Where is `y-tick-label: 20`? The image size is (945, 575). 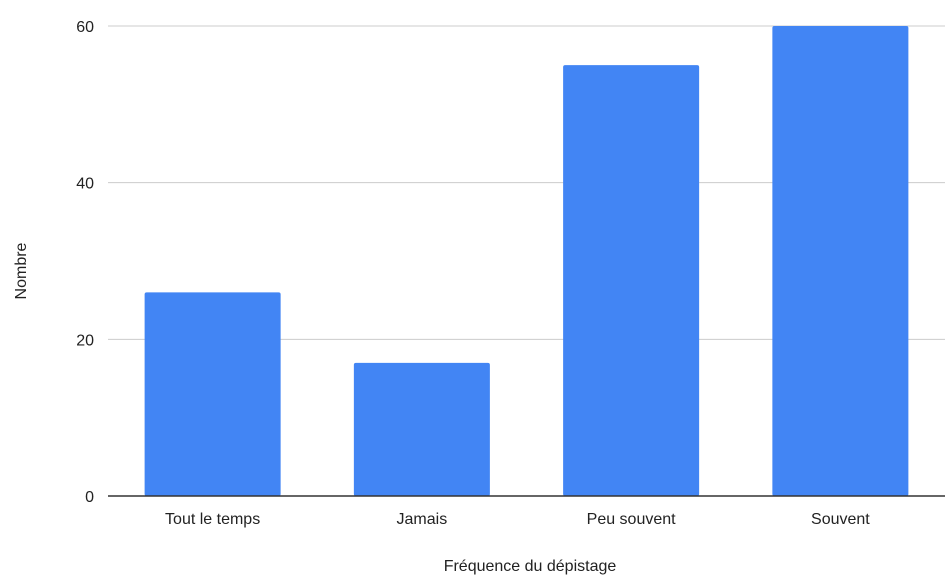 y-tick-label: 20 is located at coordinates (85, 340).